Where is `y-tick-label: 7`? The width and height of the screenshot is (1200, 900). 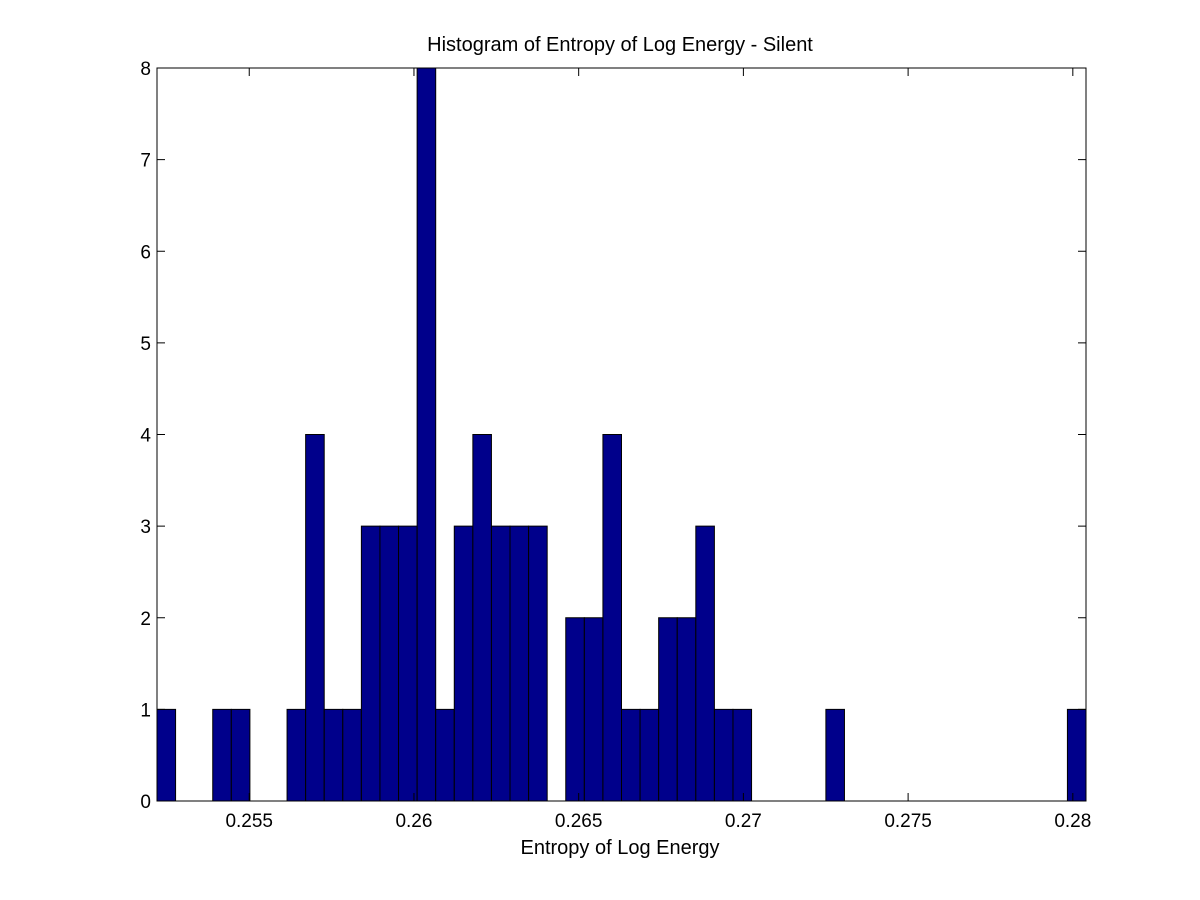 y-tick-label: 7 is located at coordinates (145, 161).